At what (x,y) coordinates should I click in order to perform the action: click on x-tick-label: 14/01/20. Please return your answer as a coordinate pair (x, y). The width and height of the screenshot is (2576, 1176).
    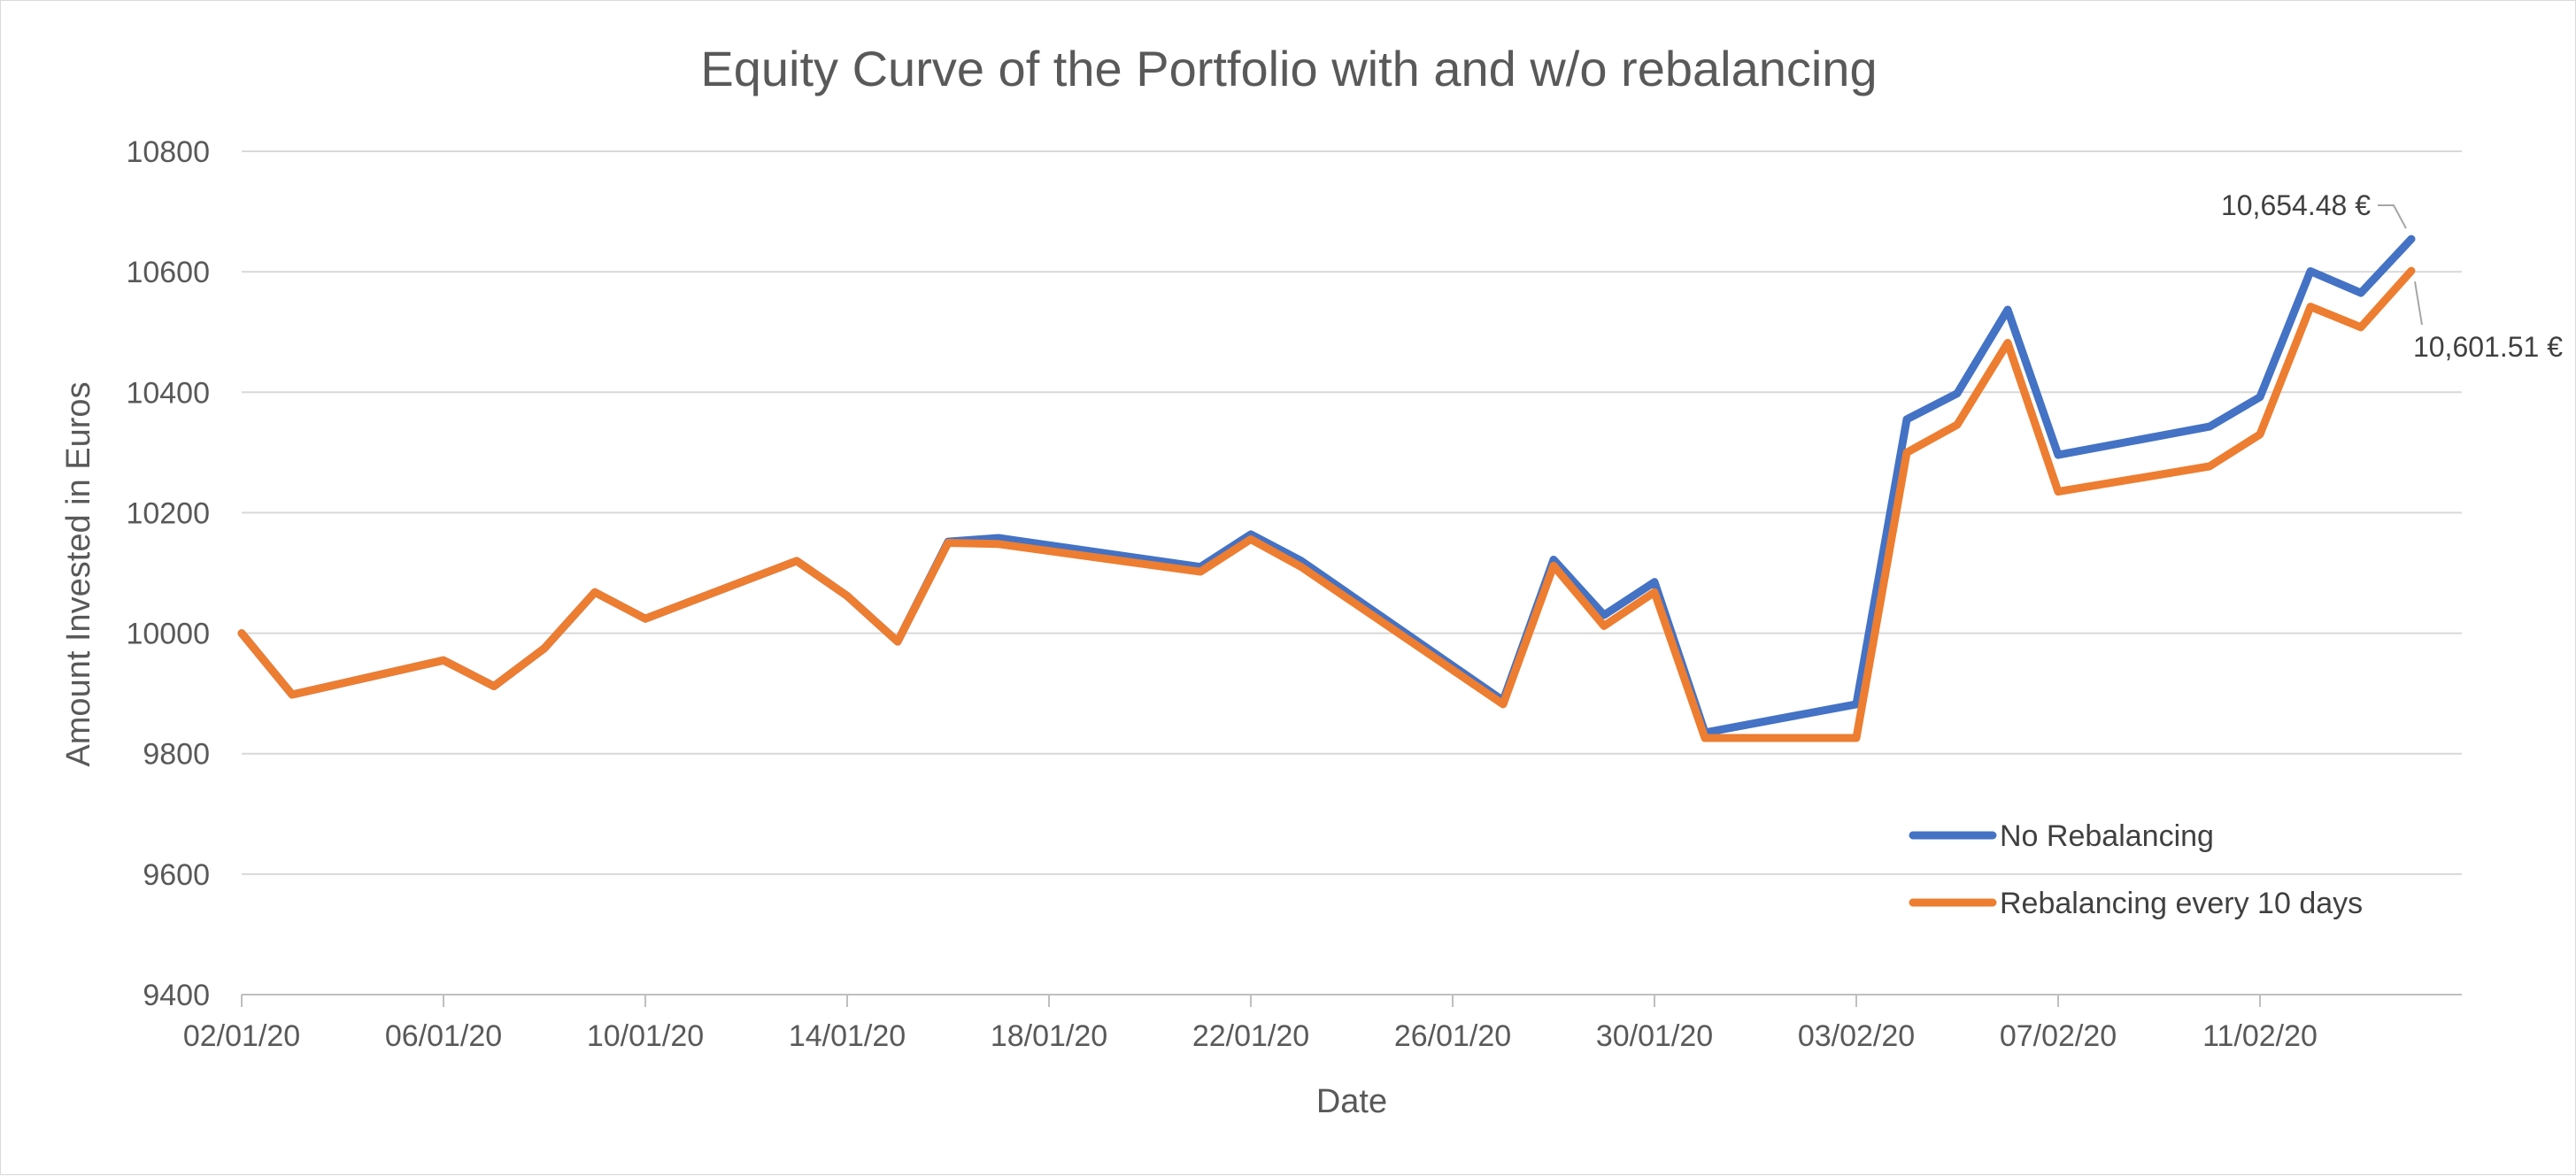
    Looking at the image, I should click on (847, 1036).